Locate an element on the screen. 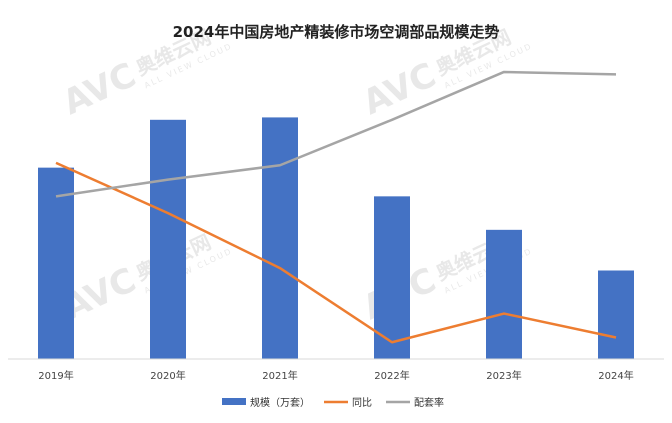 This screenshot has height=423, width=672. x-tick-label: 2021年 is located at coordinates (279, 375).